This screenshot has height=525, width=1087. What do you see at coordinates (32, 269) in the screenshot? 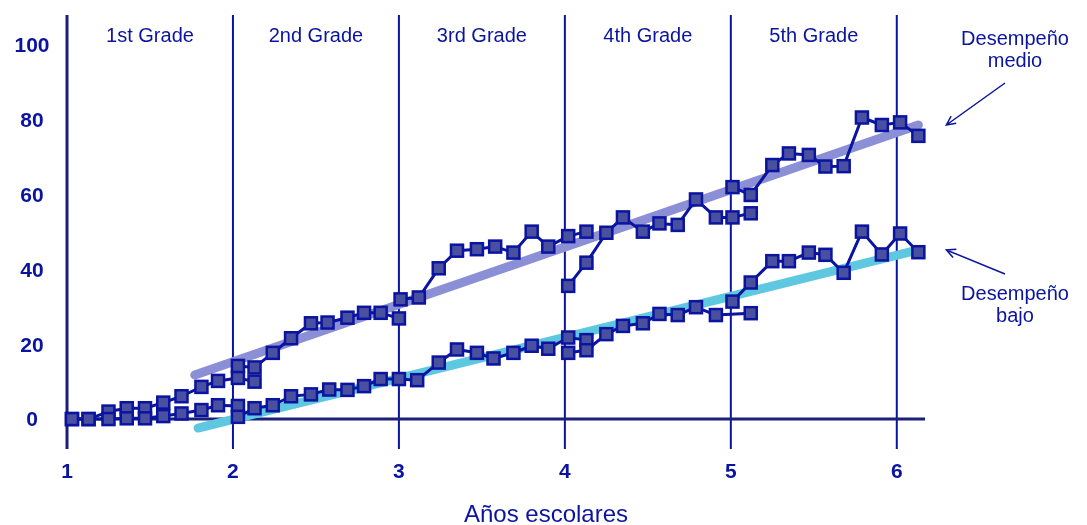
I see `y-tick-label: 40` at bounding box center [32, 269].